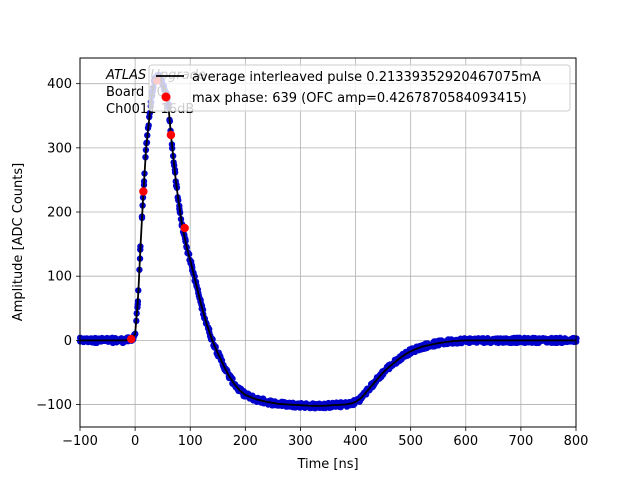  Describe the element at coordinates (80, 441) in the screenshot. I see `x-tick-label: −100` at that location.